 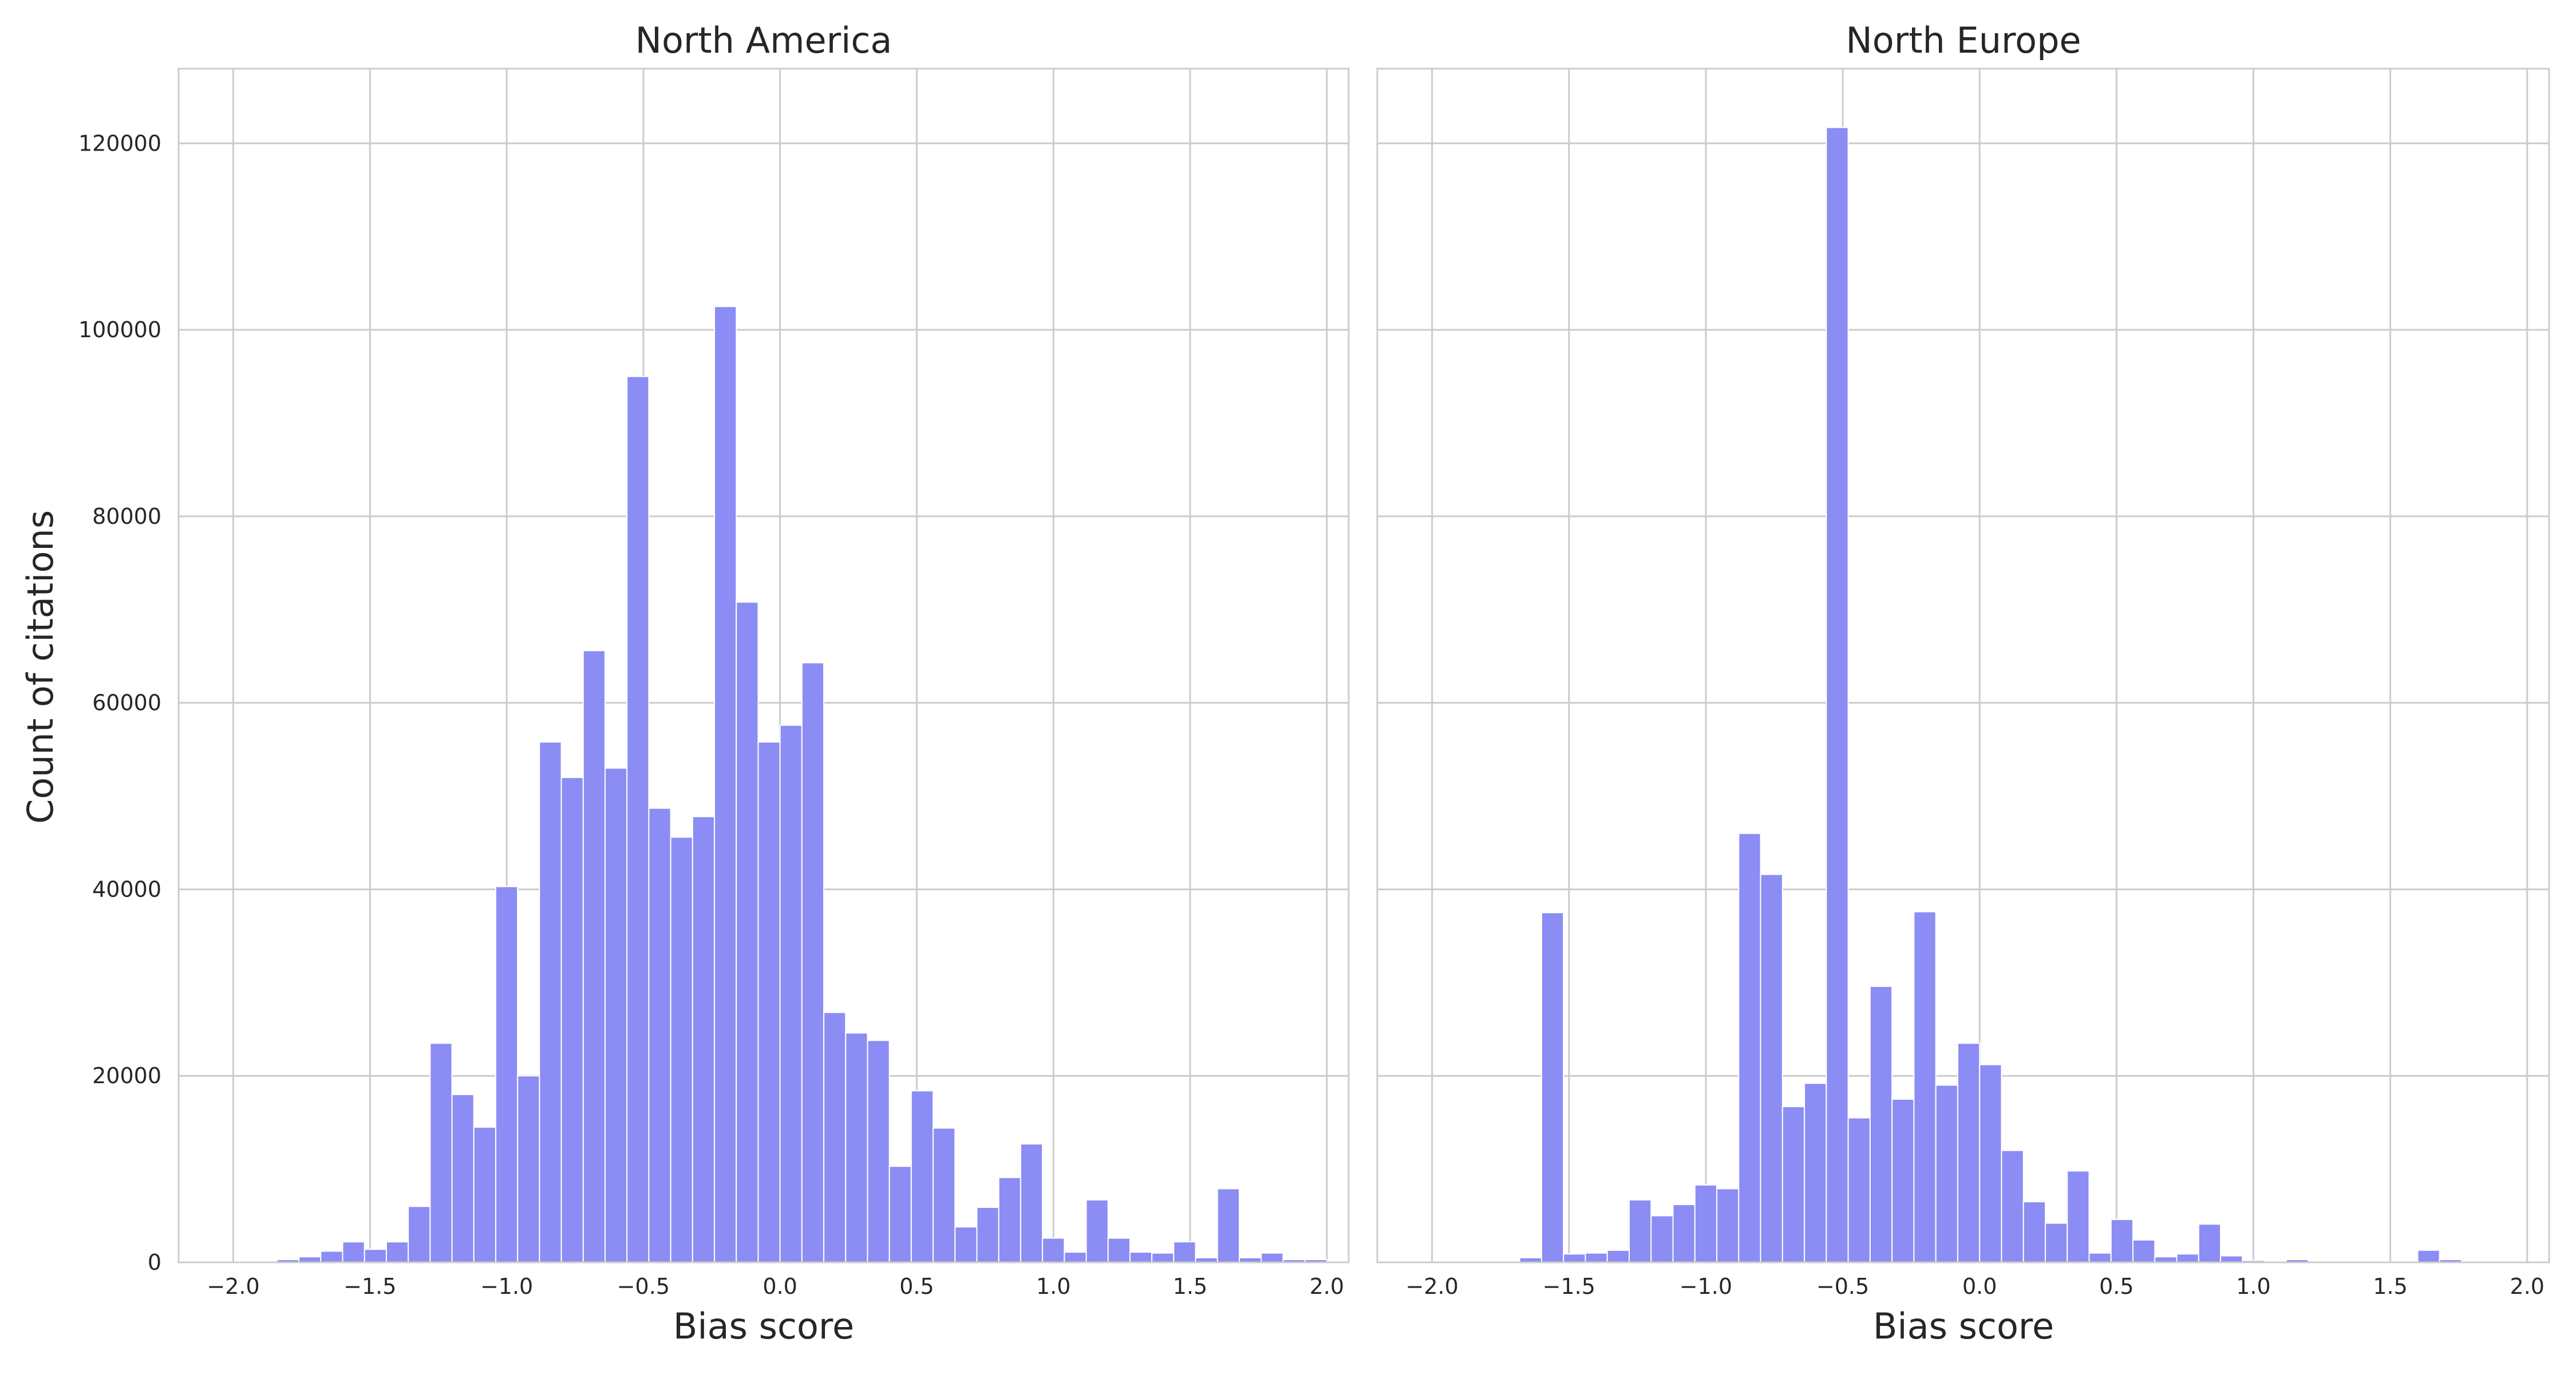 What do you see at coordinates (154, 1262) in the screenshot?
I see `y-tick-label: 0` at bounding box center [154, 1262].